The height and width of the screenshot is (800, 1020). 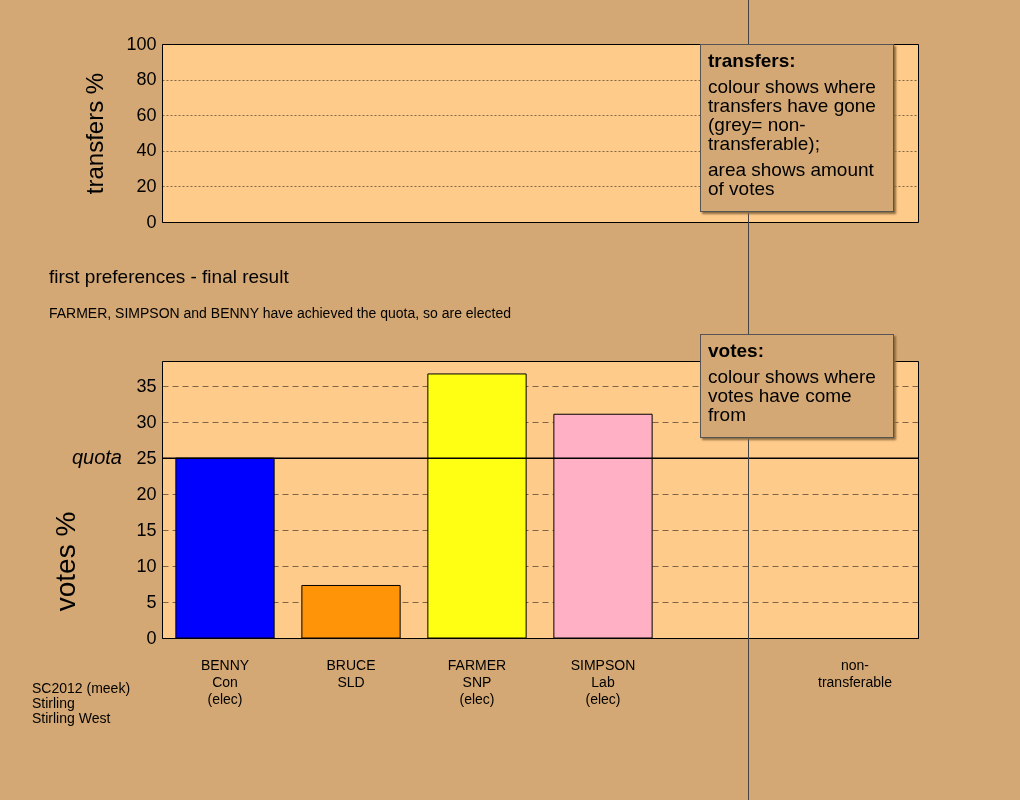 I want to click on annotation: colour shows where transfers have gone (grey= non-transferable);, so click(x=792, y=115).